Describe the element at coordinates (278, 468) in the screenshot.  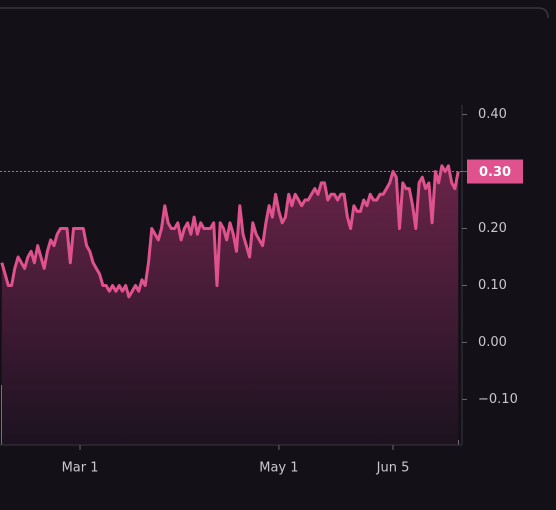
I see `x-tick-label: May 1` at that location.